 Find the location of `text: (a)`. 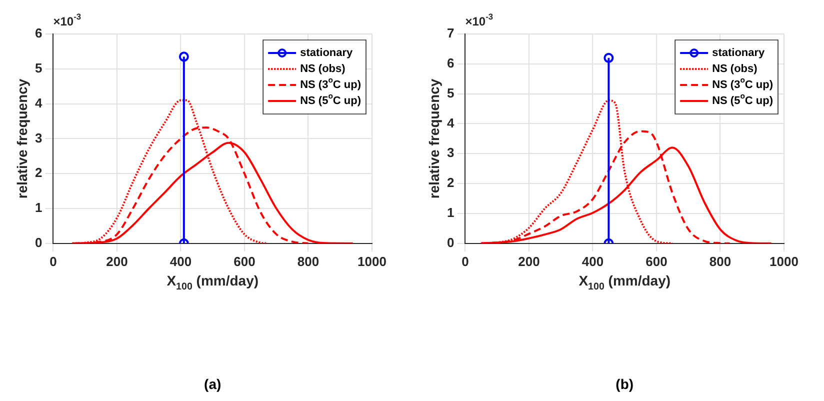

text: (a) is located at coordinates (213, 384).